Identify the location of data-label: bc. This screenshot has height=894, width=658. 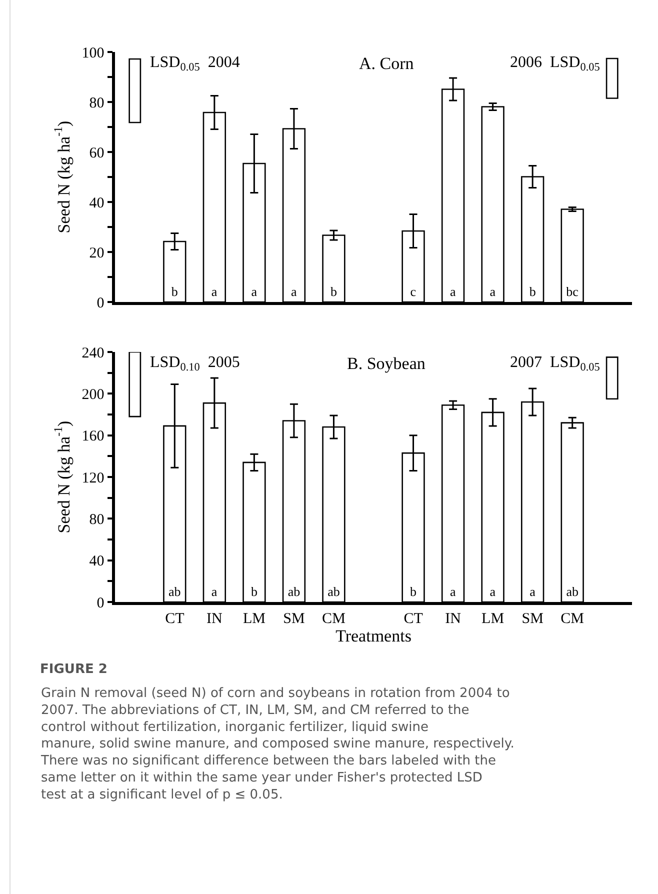
(572, 291).